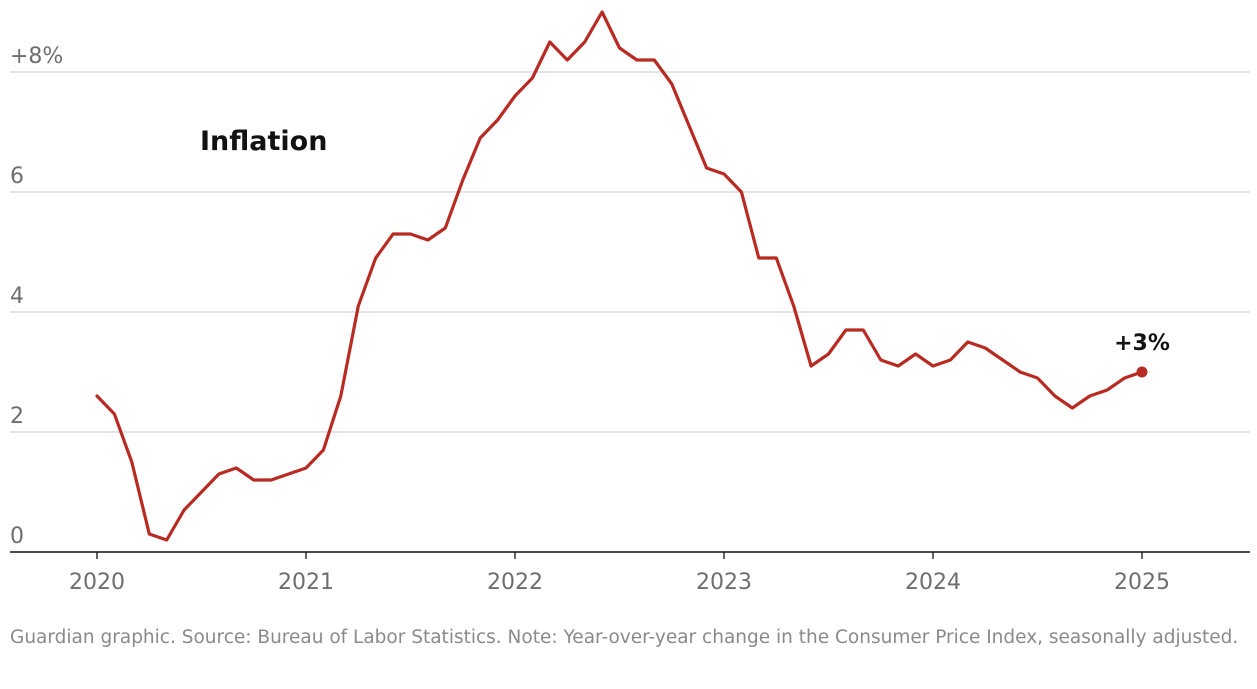 The image size is (1257, 689). Describe the element at coordinates (17, 176) in the screenshot. I see `y-tick-label: 6` at that location.